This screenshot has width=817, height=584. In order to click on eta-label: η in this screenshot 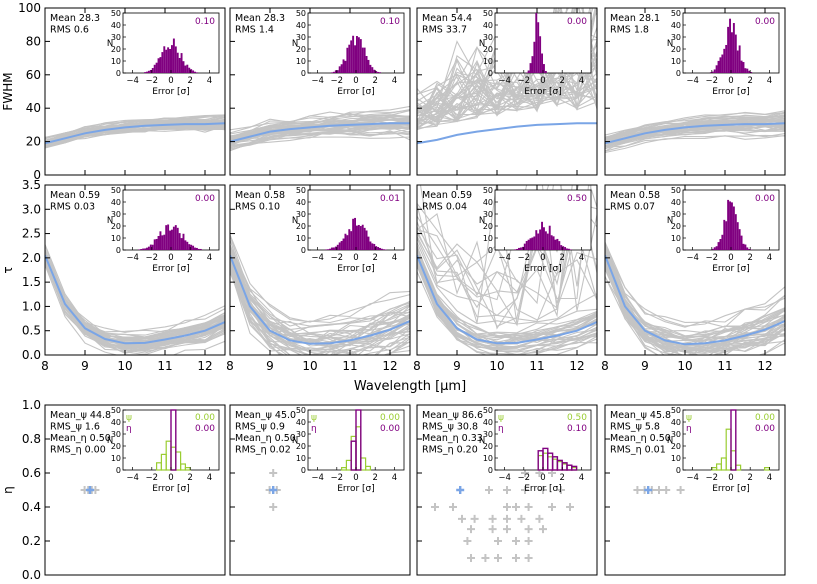, I will do `click(501, 429)`.